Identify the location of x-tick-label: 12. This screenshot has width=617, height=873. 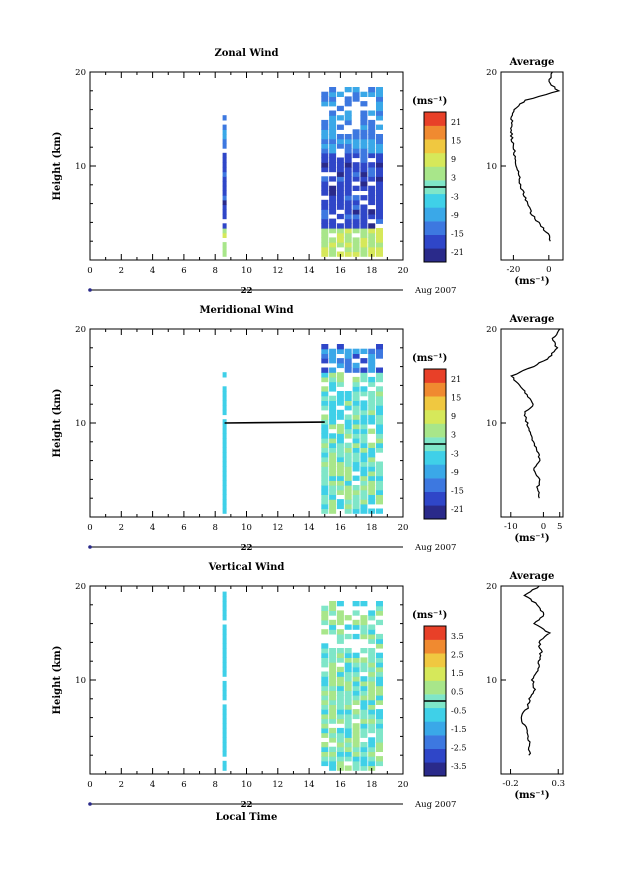
(277, 528).